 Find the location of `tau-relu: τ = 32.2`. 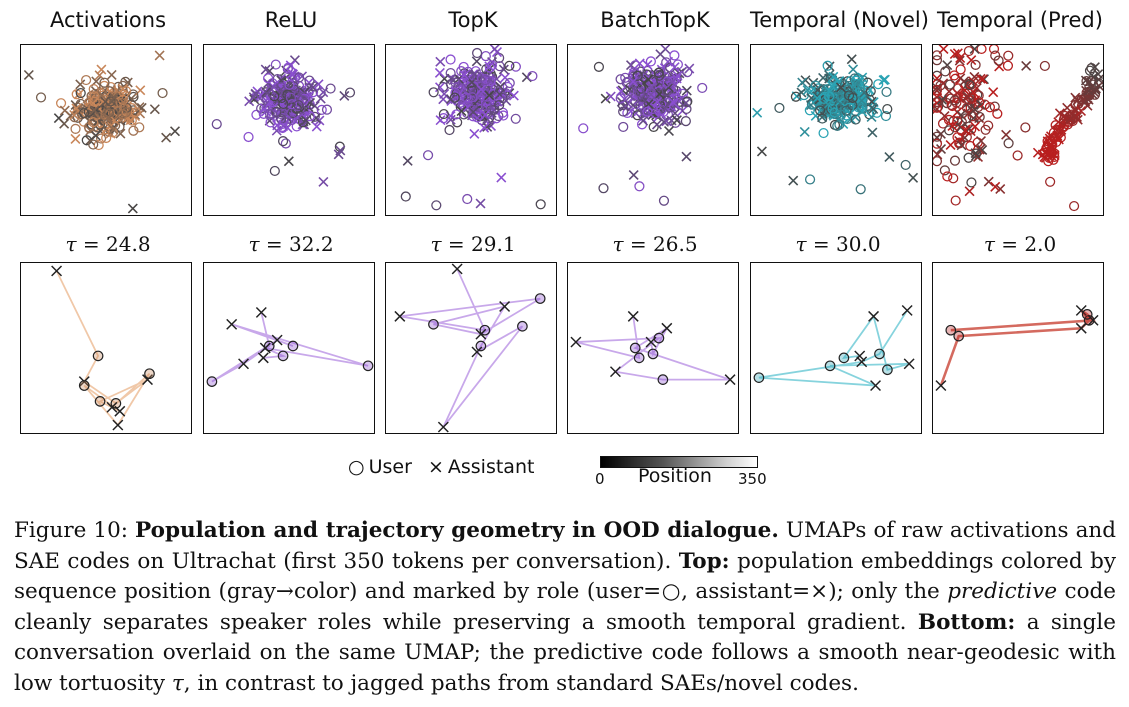

tau-relu: τ = 32.2 is located at coordinates (291, 244).